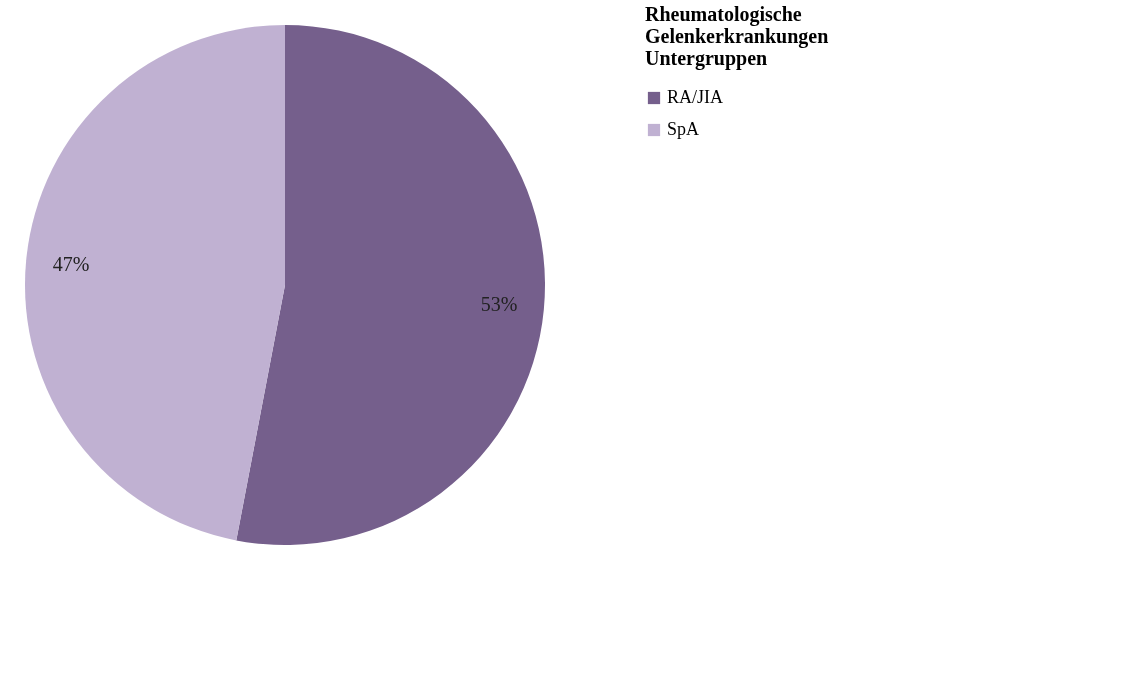  I want to click on legend-label: SpA, so click(683, 129).